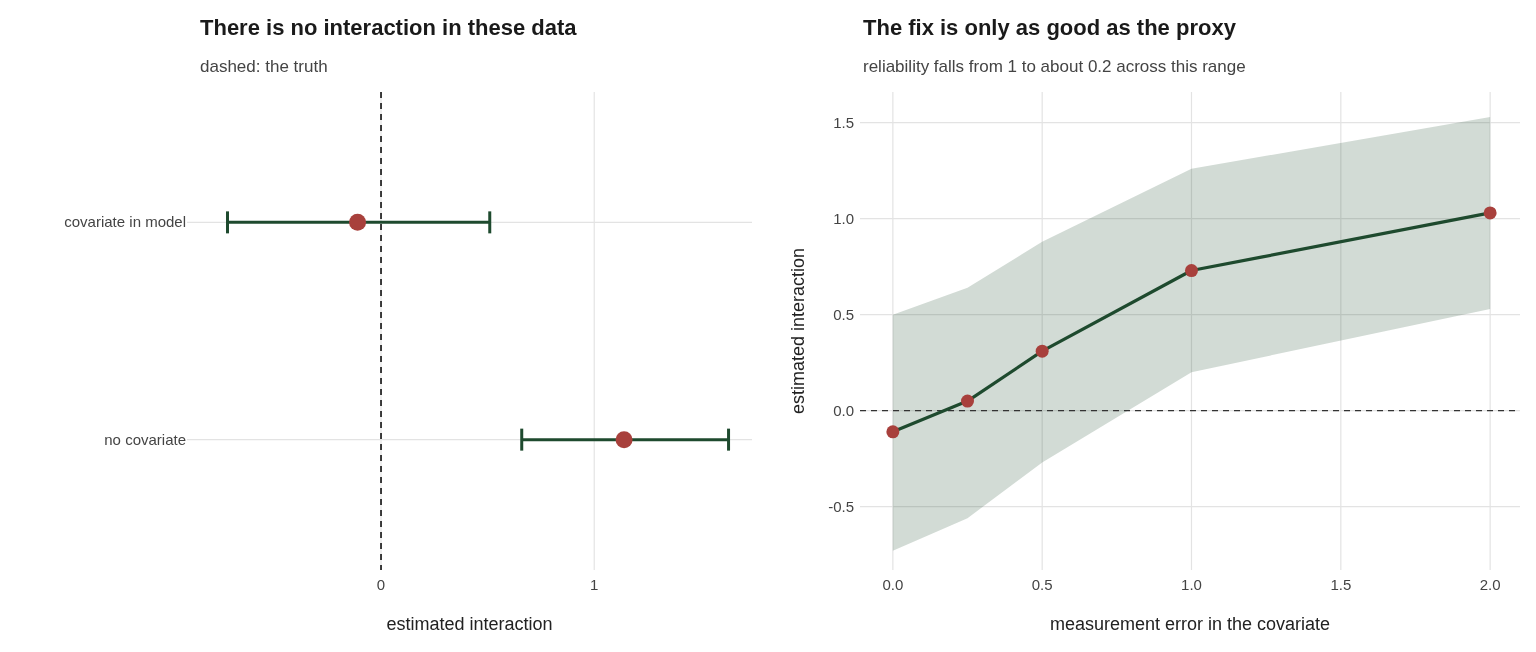 The image size is (1536, 652). I want to click on x-tick-label: 0, so click(381, 584).